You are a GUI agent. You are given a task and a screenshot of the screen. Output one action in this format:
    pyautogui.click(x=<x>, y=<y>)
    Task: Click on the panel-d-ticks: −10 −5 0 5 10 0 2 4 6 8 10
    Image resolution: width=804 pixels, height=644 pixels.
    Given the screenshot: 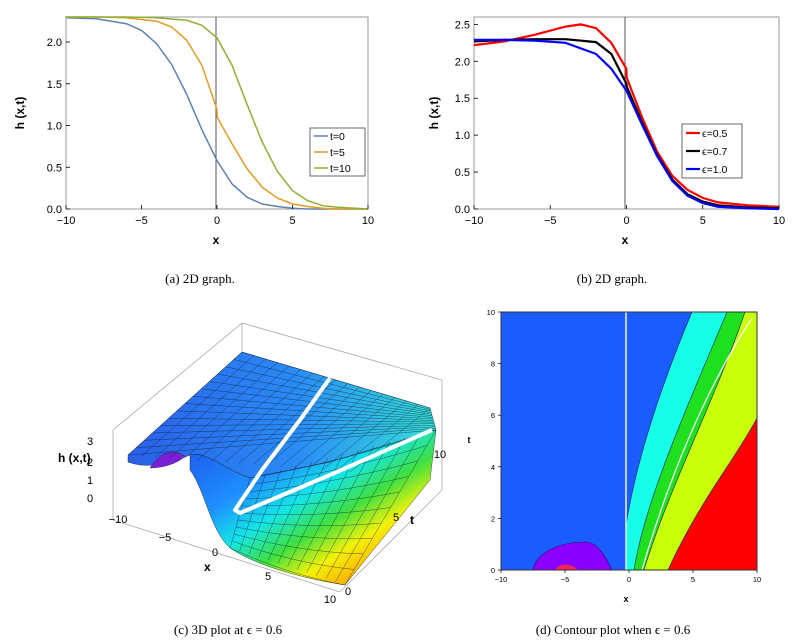 What is the action you would take?
    pyautogui.click(x=624, y=446)
    